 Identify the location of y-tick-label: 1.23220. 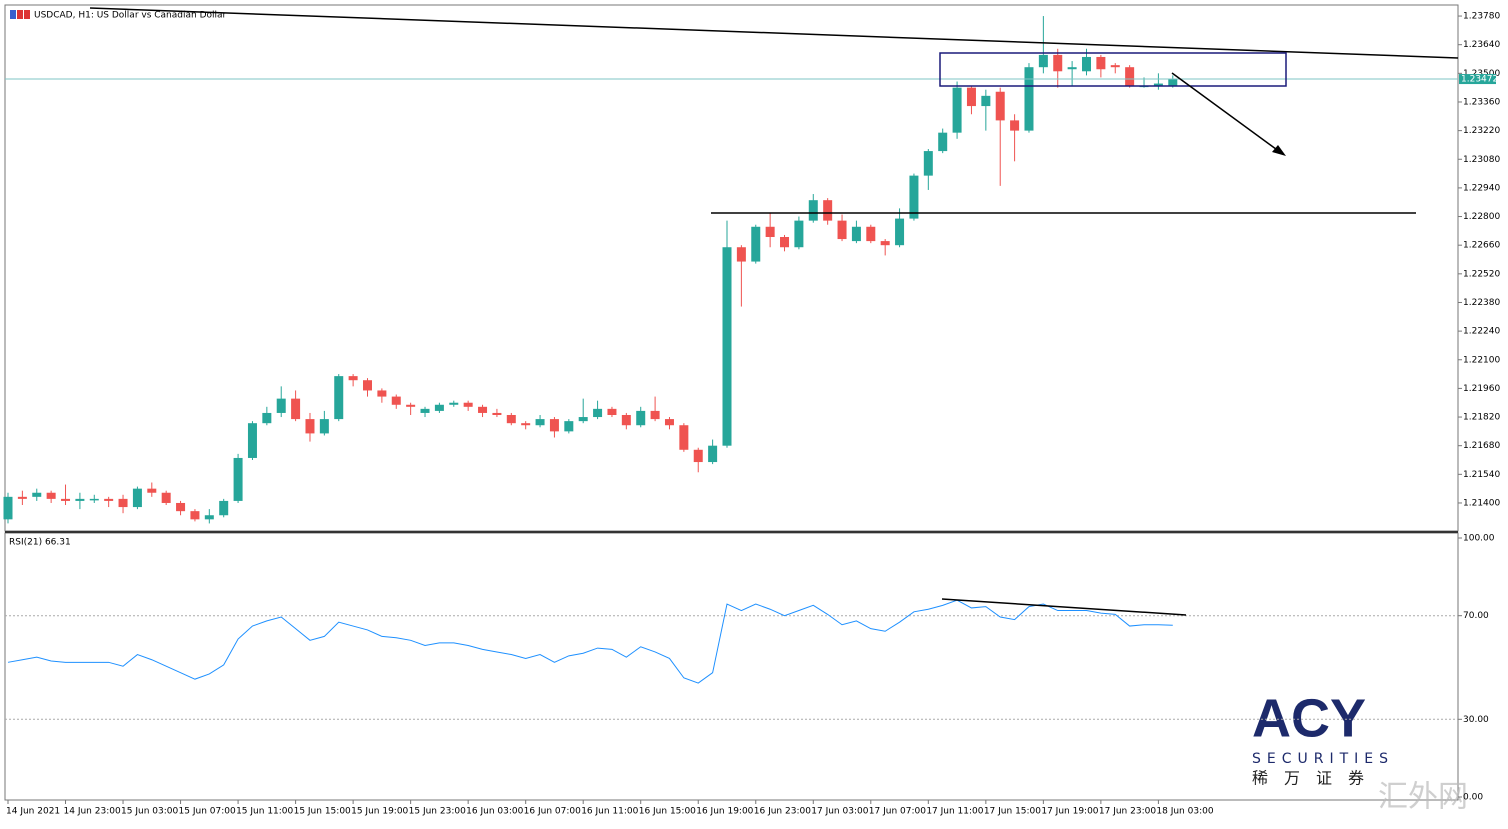
(1481, 131).